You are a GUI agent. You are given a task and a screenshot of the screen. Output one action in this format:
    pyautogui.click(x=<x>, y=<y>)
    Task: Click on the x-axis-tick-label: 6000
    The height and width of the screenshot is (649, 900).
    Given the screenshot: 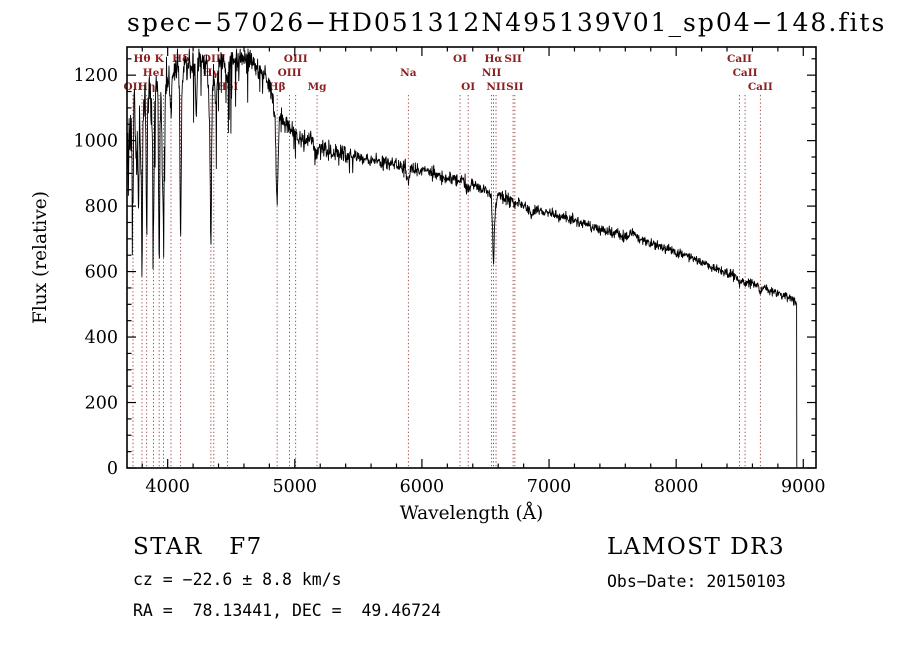 What is the action you would take?
    pyautogui.click(x=422, y=487)
    